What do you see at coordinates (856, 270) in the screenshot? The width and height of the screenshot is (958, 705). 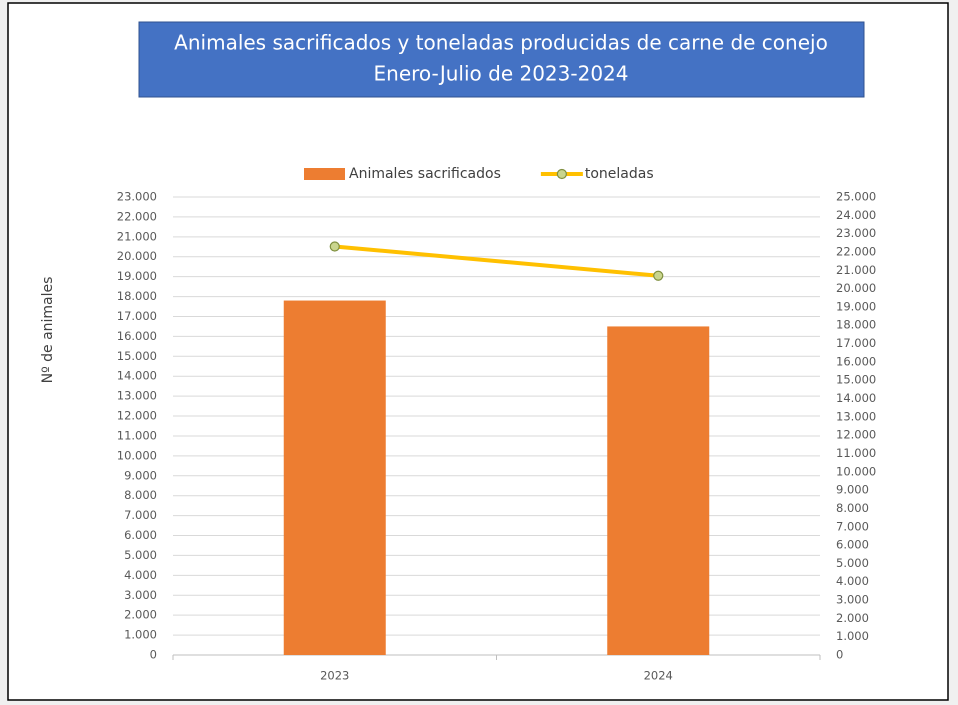 I see `y2-tick-label: 21.000` at bounding box center [856, 270].